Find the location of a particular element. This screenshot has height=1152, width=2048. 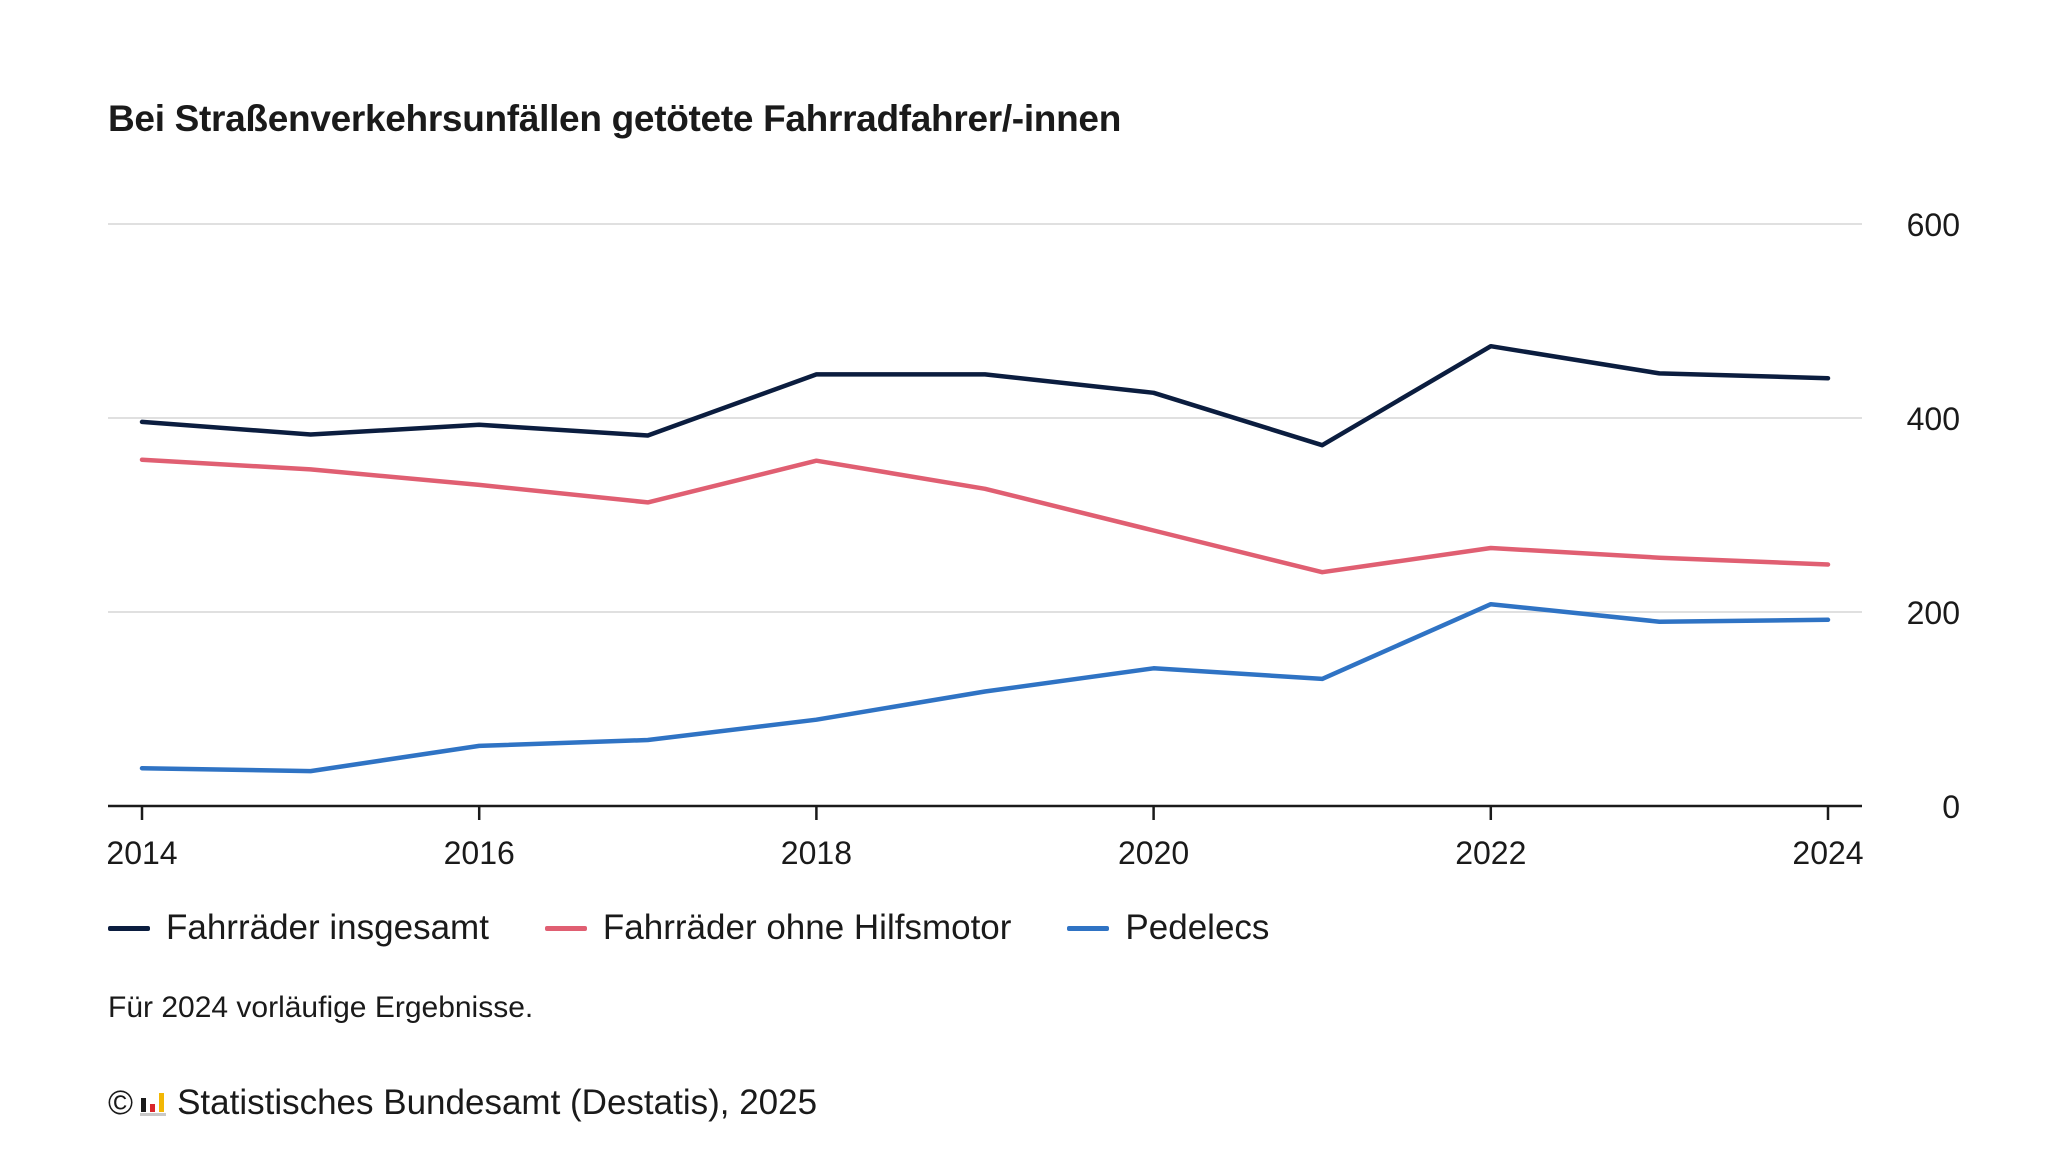

x-tick-label: 2022 is located at coordinates (1490, 853).